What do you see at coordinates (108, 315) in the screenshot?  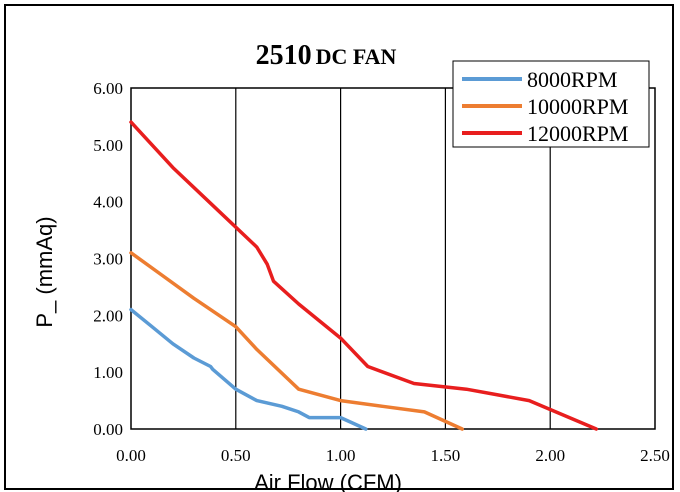 I see `y-tick-label: 2.00` at bounding box center [108, 315].